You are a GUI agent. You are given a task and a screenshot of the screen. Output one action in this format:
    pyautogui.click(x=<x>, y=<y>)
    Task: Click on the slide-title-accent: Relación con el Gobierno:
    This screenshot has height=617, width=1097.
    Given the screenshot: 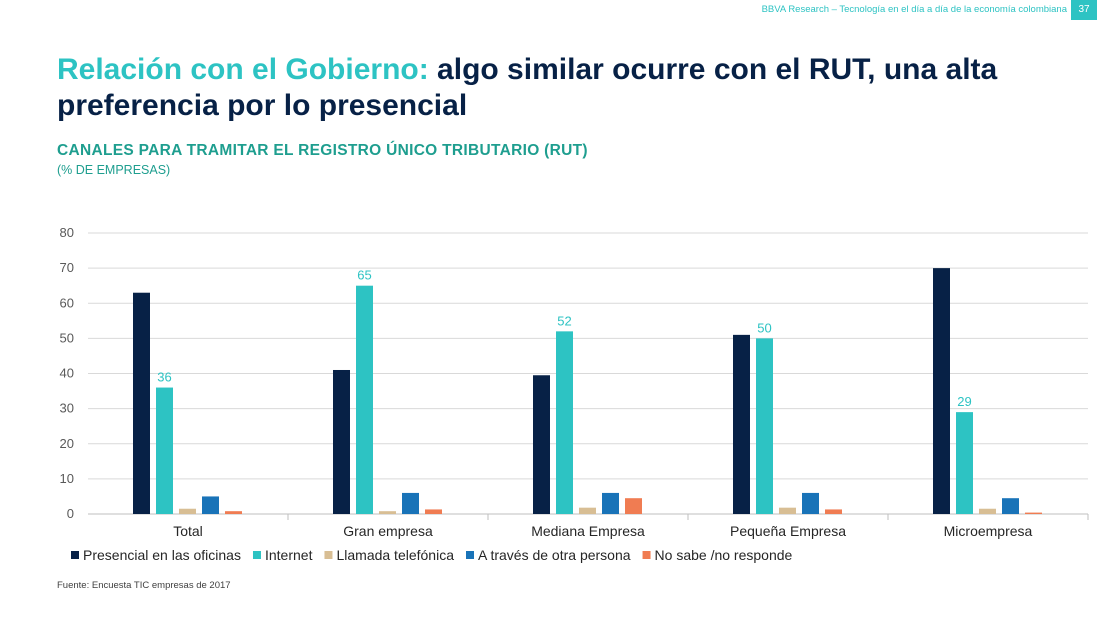 What is the action you would take?
    pyautogui.click(x=243, y=69)
    